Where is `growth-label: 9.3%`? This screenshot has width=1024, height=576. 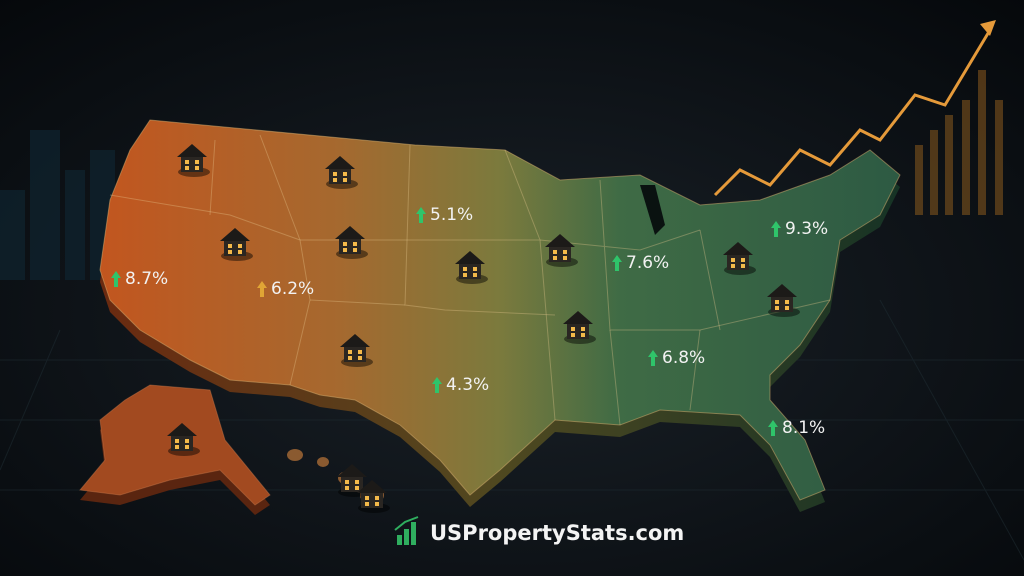 growth-label: 9.3% is located at coordinates (806, 229).